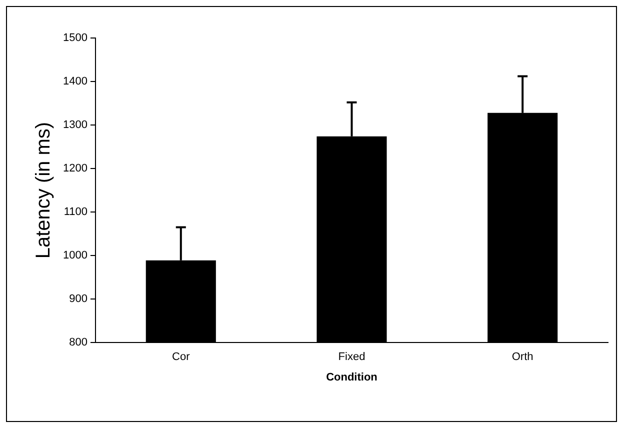 The height and width of the screenshot is (428, 623). I want to click on x-axis-title: Condition, so click(352, 377).